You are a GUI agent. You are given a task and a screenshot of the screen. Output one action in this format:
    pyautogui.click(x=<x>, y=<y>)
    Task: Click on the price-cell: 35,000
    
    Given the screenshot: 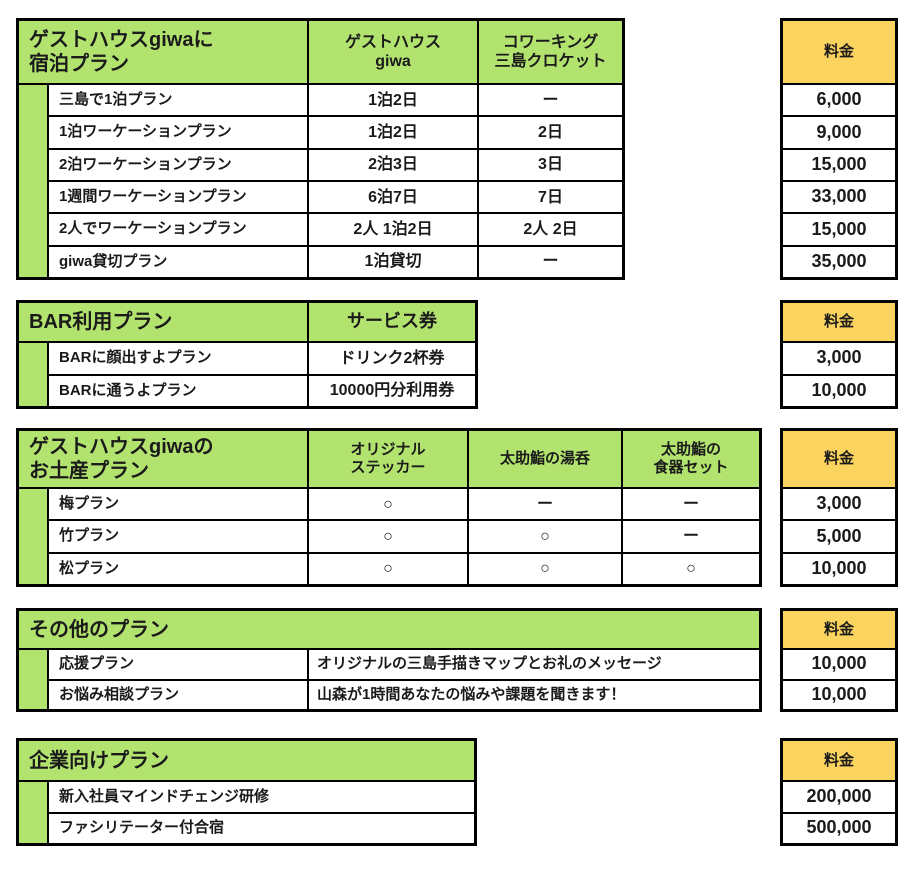 What is the action you would take?
    pyautogui.click(x=839, y=261)
    